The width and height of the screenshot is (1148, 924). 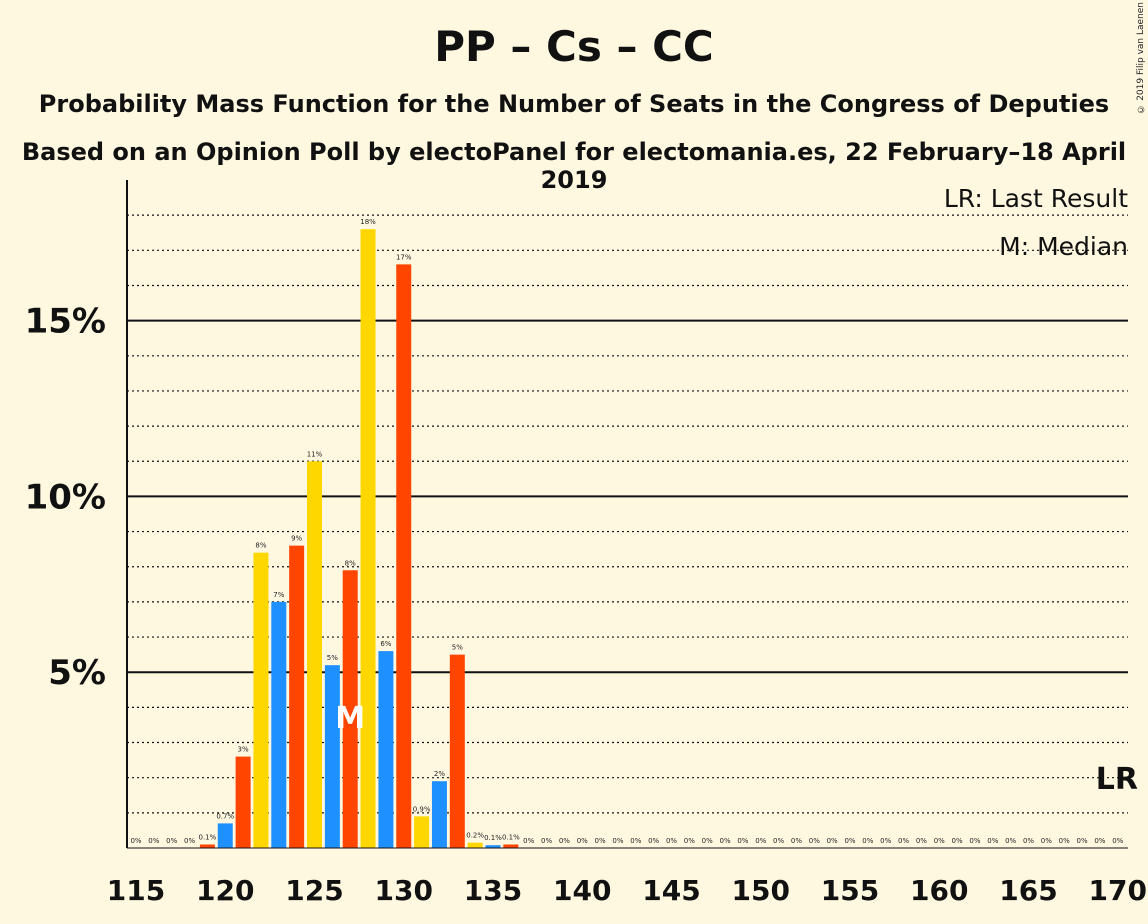 I want to click on y-tick-label: 15%, so click(x=65, y=322).